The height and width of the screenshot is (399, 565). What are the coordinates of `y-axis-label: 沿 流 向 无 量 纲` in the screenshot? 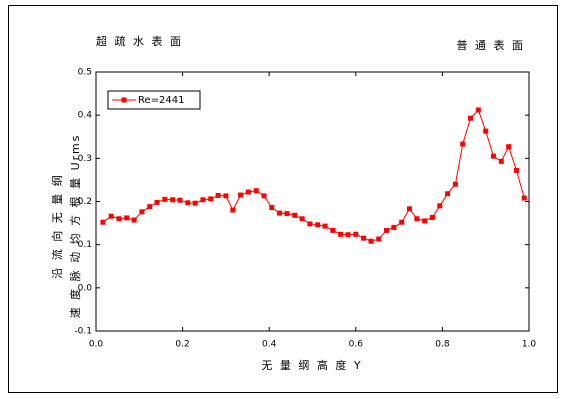 It's located at (57, 225).